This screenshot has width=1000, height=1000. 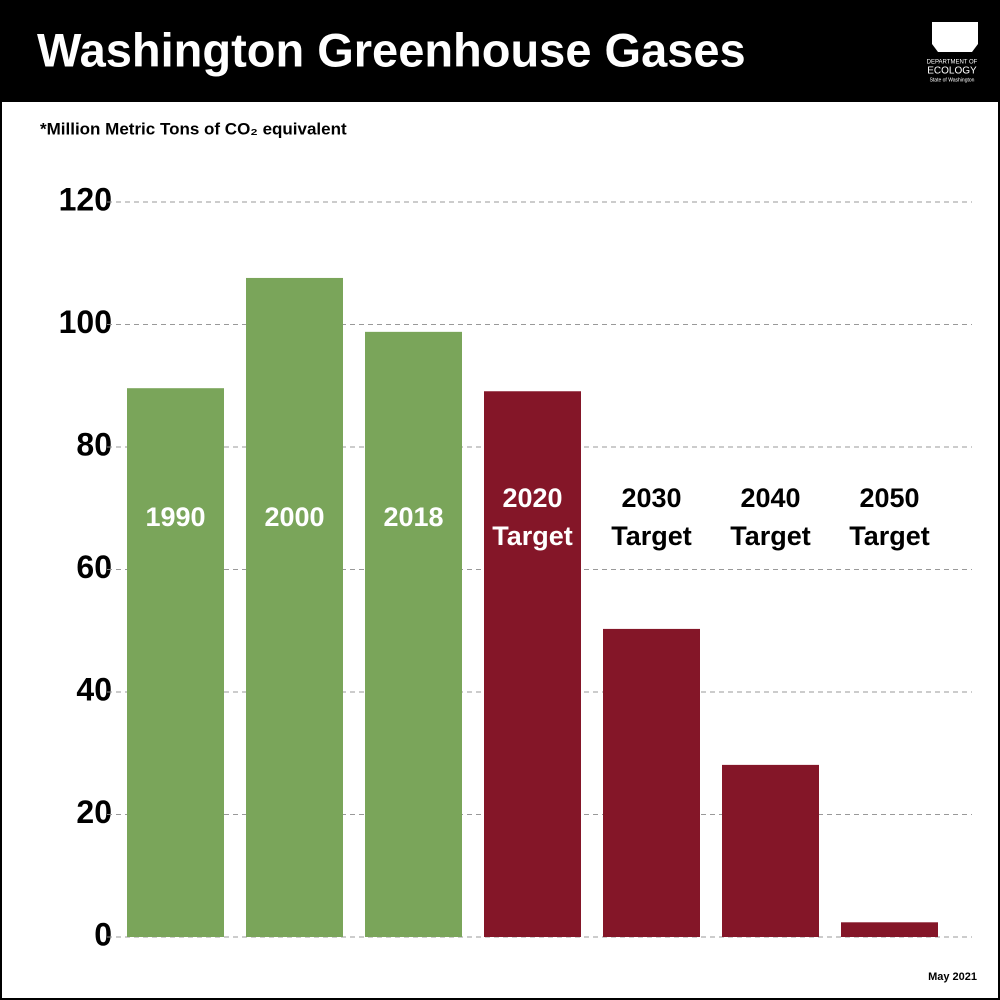 What do you see at coordinates (952, 71) in the screenshot?
I see `logo-text: ECOLOGY` at bounding box center [952, 71].